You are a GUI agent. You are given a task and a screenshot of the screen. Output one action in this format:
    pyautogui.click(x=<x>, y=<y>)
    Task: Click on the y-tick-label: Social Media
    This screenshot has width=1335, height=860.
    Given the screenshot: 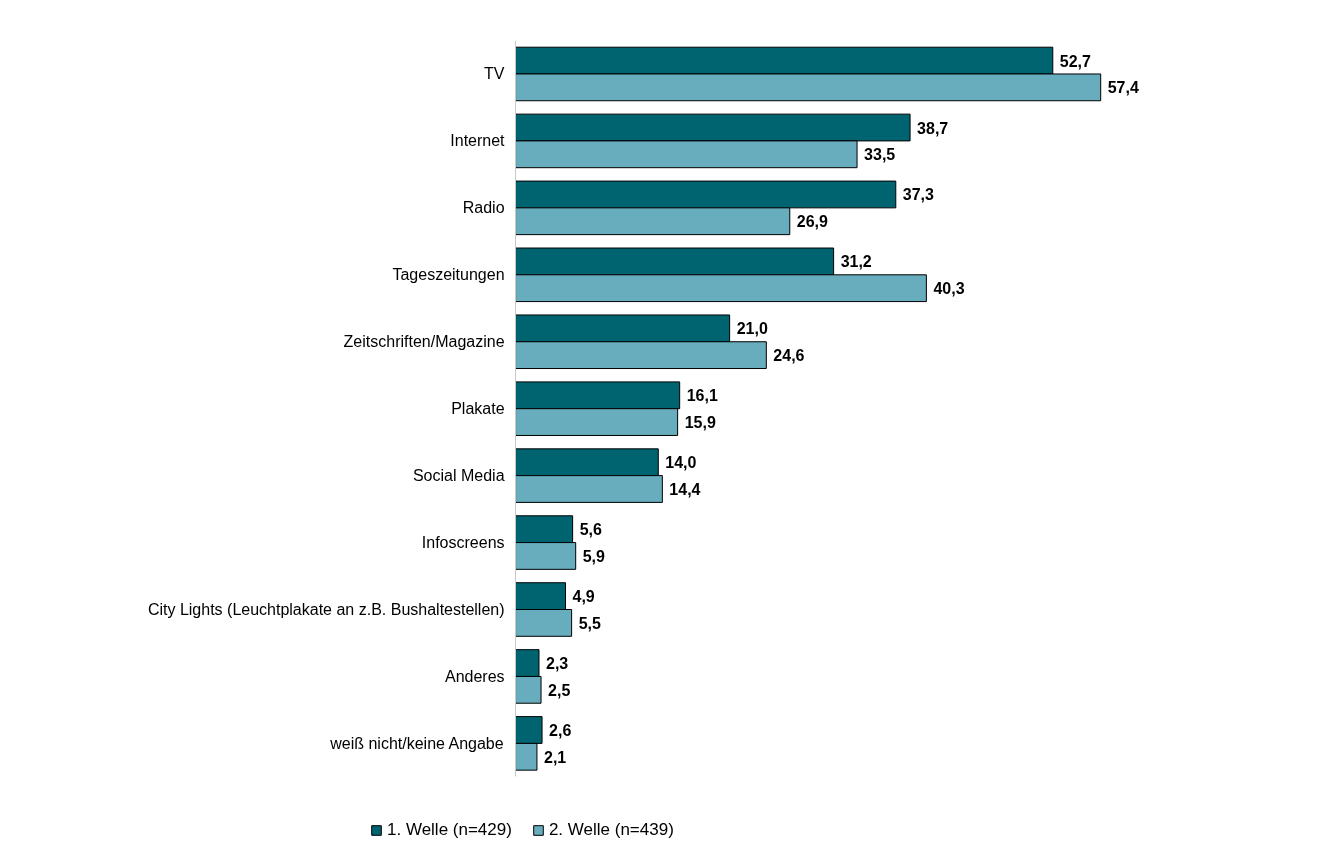 What is the action you would take?
    pyautogui.click(x=458, y=476)
    